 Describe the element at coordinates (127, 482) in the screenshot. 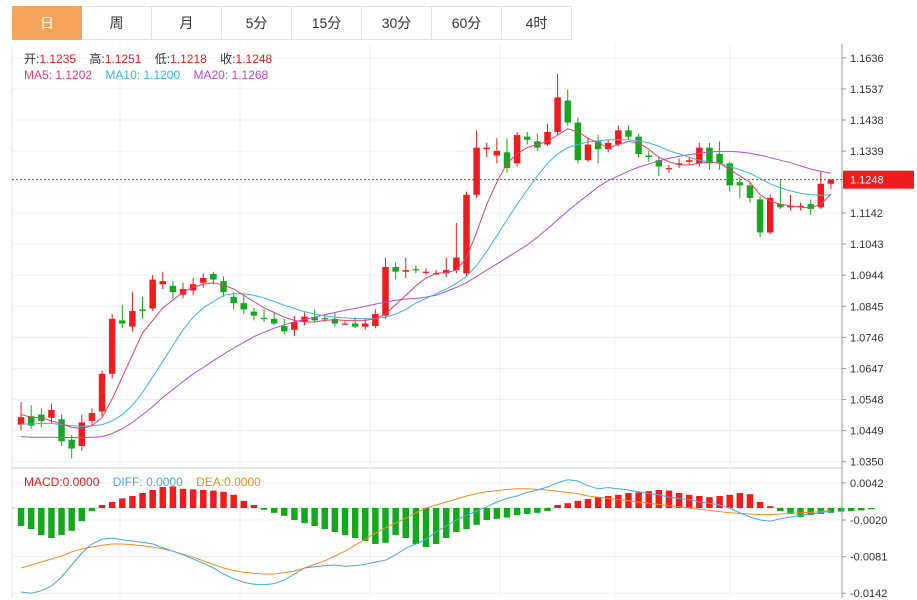

I see `diff-label: DIFF:` at that location.